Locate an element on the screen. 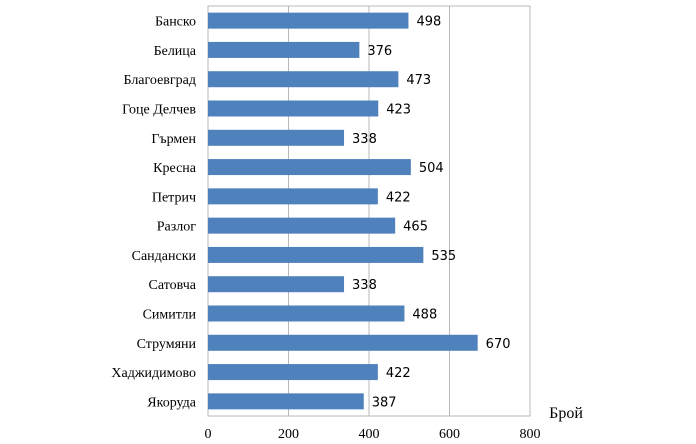 The width and height of the screenshot is (696, 444). category-label-1: Белица is located at coordinates (175, 51).